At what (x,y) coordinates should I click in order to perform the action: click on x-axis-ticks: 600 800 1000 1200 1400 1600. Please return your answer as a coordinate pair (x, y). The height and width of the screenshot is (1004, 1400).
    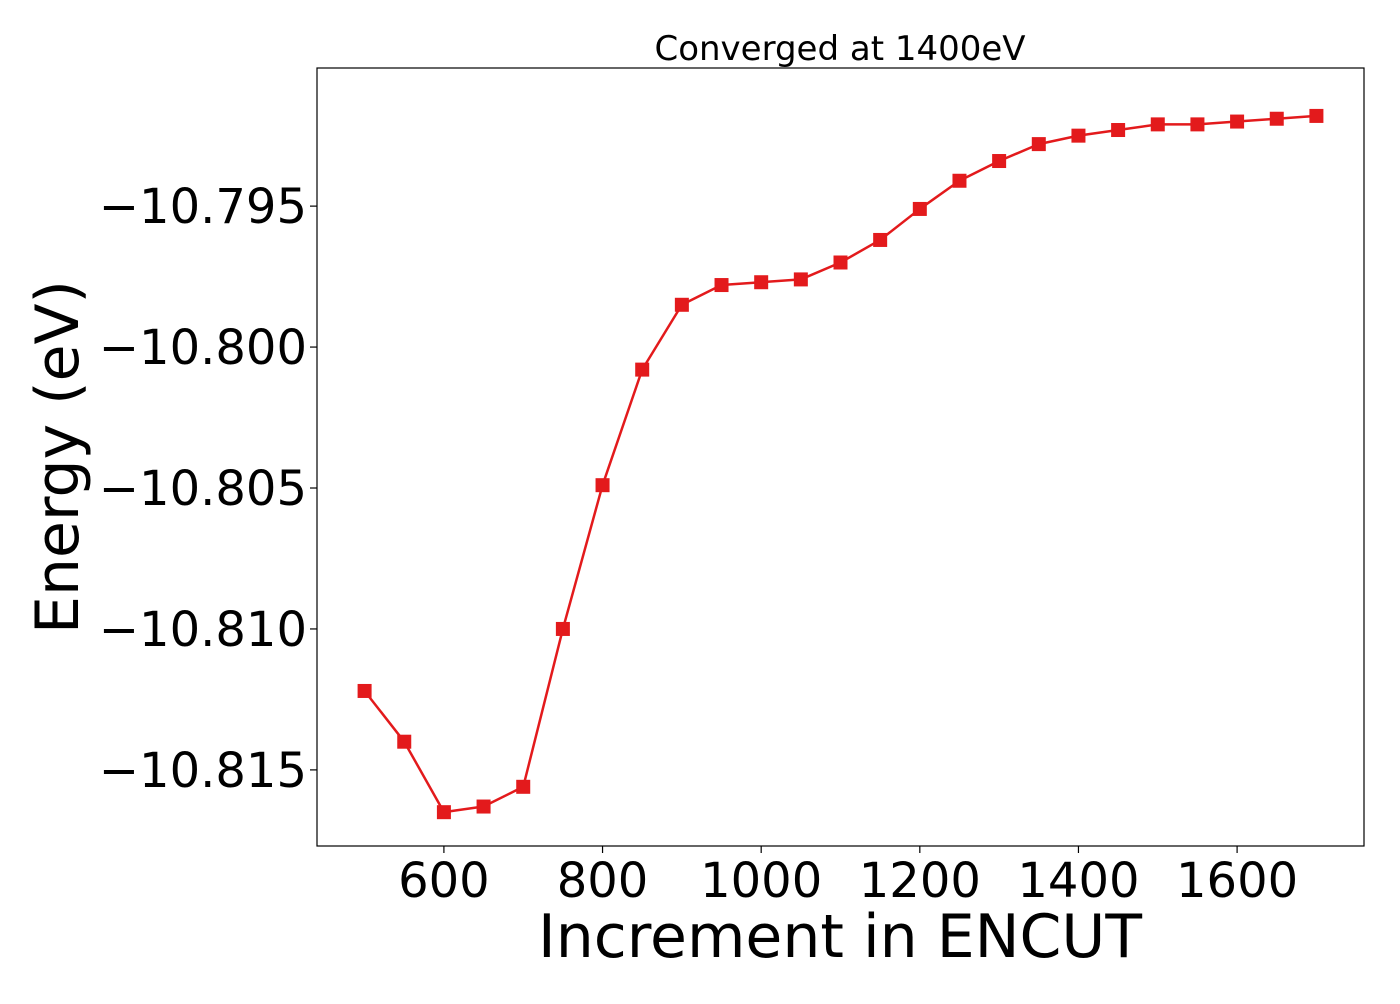
    Looking at the image, I should click on (848, 877).